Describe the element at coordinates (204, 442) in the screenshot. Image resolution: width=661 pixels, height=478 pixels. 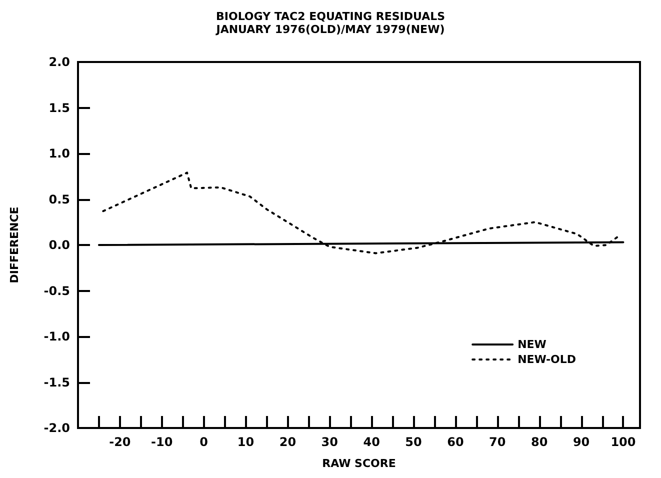
I see `x-tick-label: 0` at that location.